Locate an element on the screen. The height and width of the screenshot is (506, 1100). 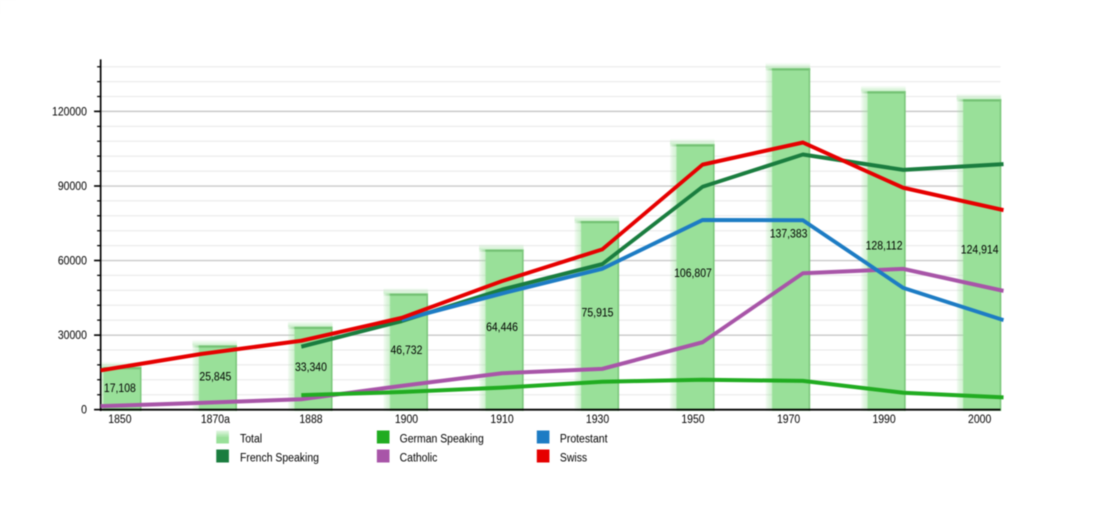
svg-text: Protestant is located at coordinates (584, 439).